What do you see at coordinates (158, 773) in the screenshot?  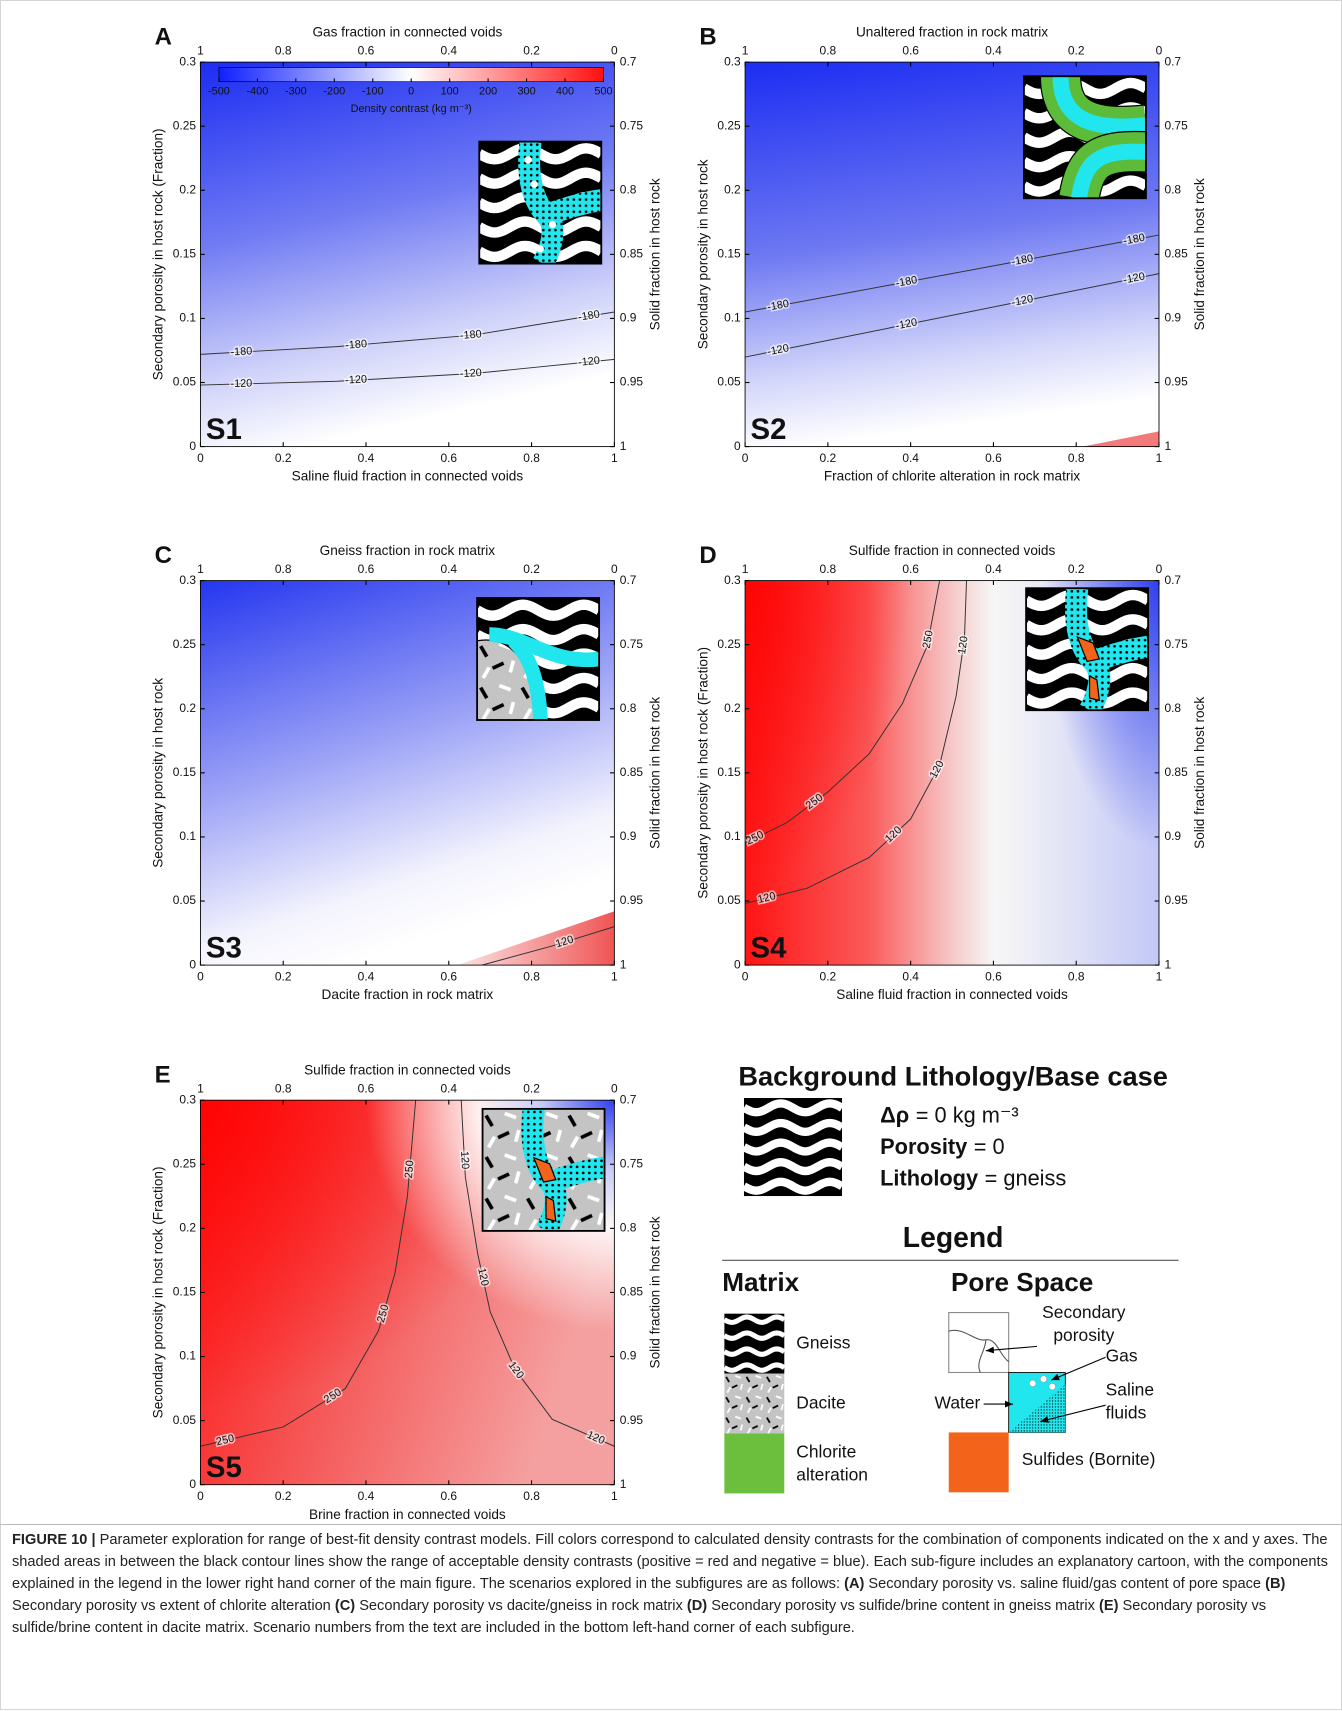 I see `y-label: Secondary porosity in host rock` at bounding box center [158, 773].